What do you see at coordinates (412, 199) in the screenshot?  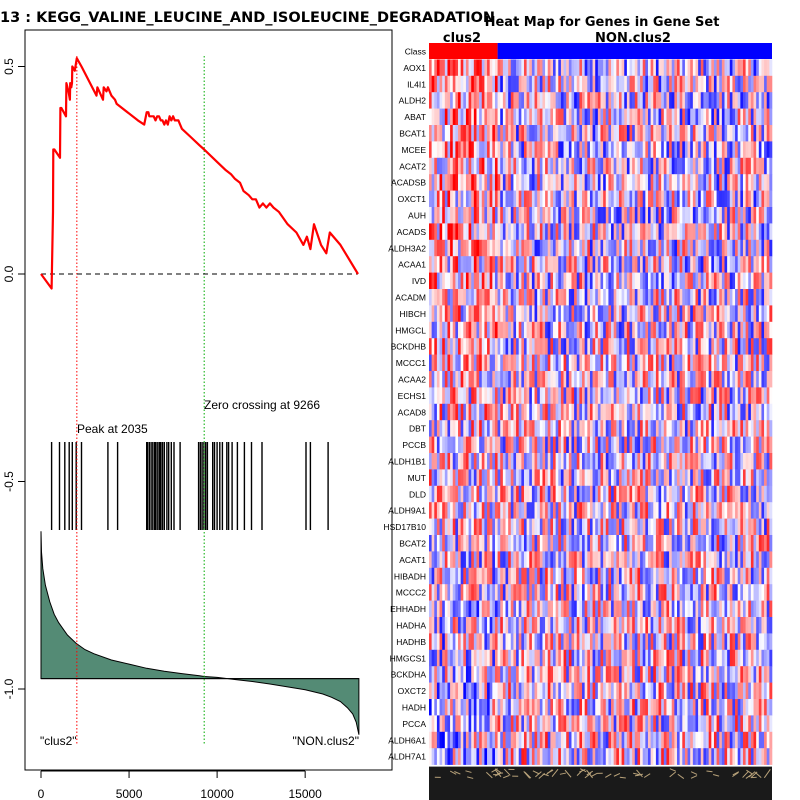 I see `heatmap-row-label: OXCT1` at bounding box center [412, 199].